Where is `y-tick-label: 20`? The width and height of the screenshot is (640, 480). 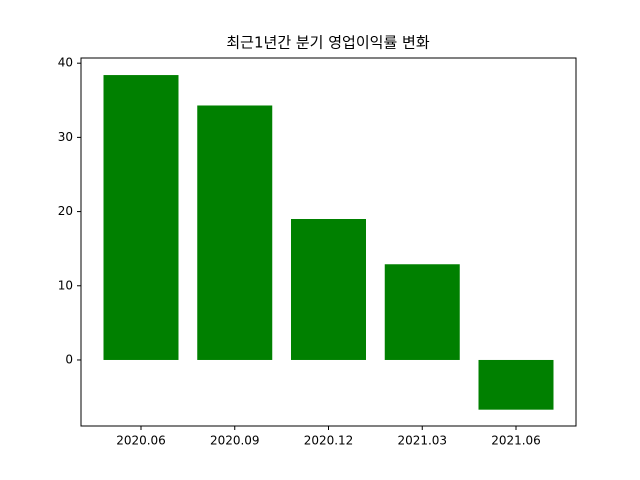 y-tick-label: 20 is located at coordinates (65, 211).